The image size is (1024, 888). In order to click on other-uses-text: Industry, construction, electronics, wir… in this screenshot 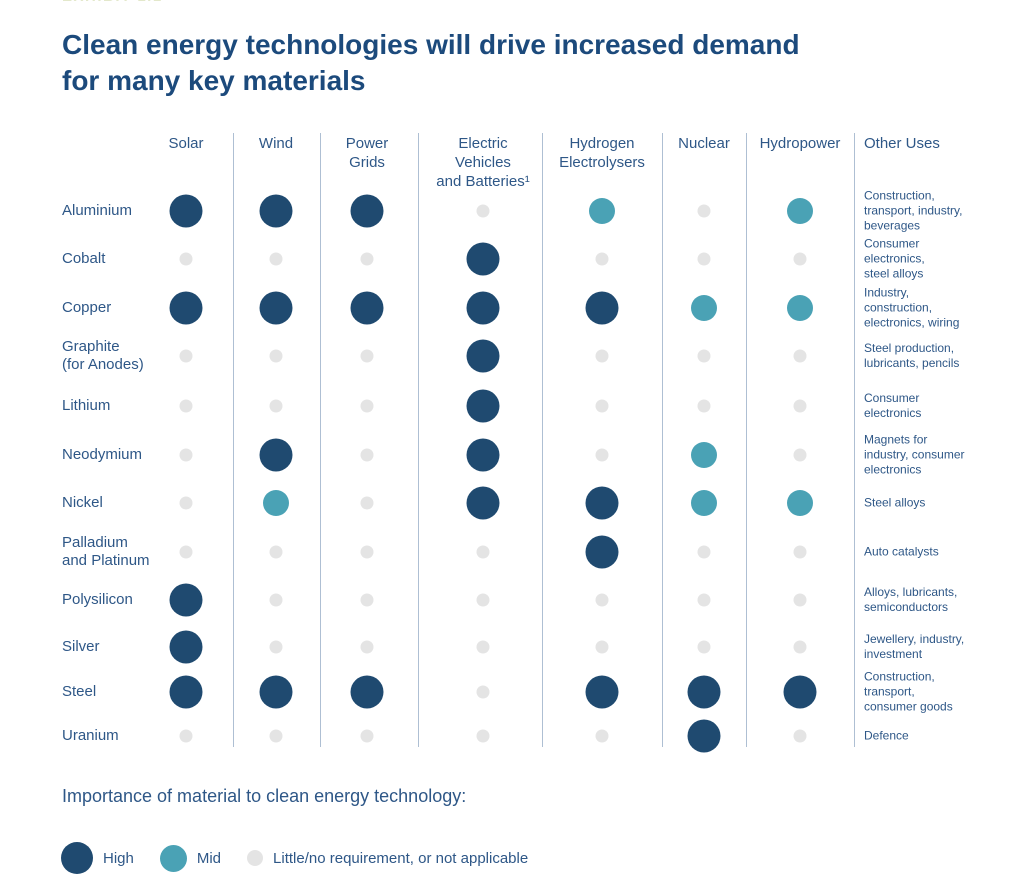, I will do `click(912, 307)`.